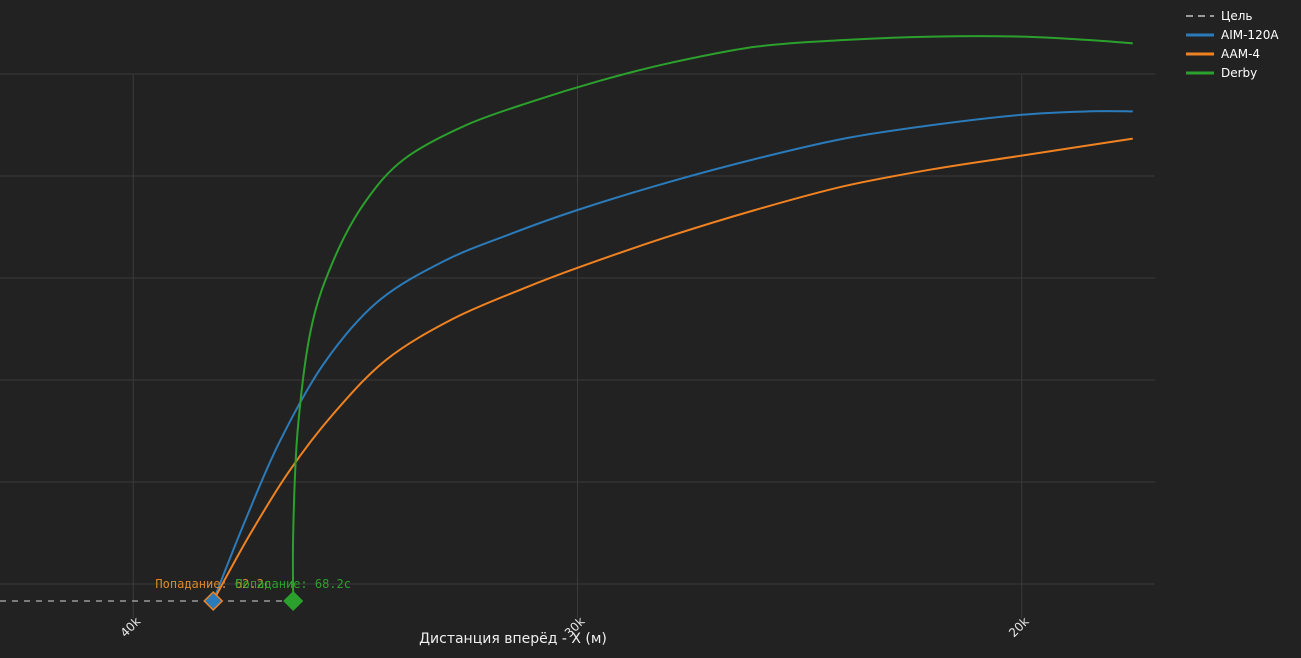 The width and height of the screenshot is (1301, 658). What do you see at coordinates (293, 584) in the screenshot?
I see `hit-annotation: Попадание: 68.2с` at bounding box center [293, 584].